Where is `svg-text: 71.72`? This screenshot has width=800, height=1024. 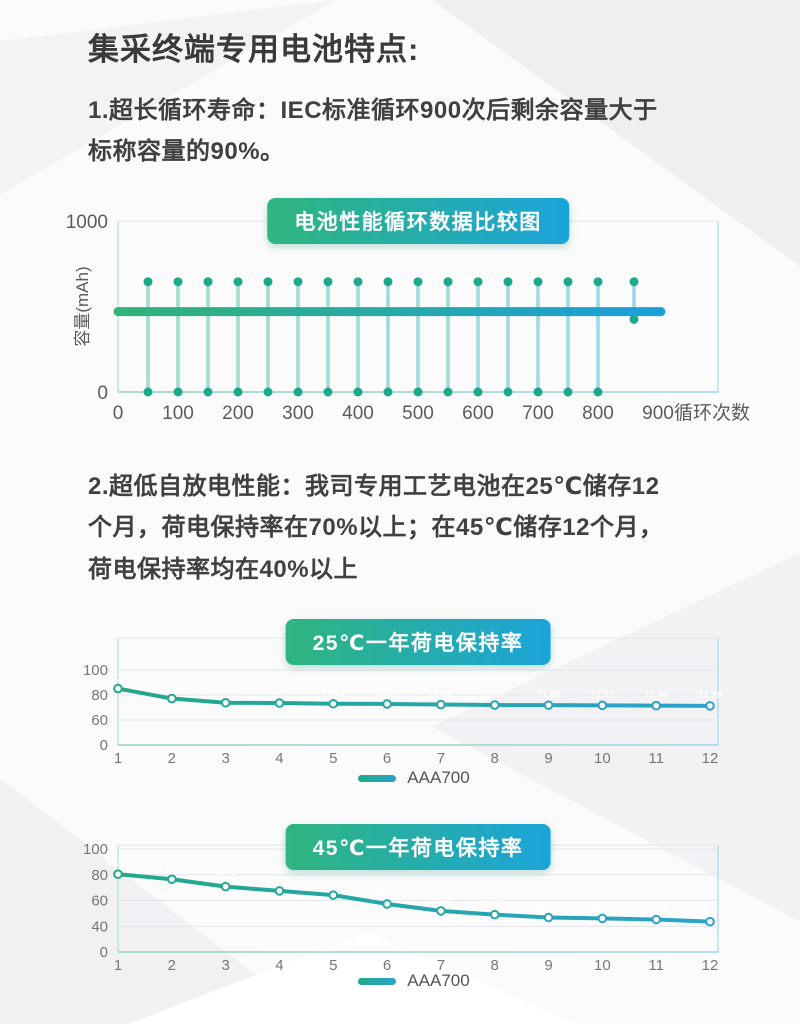 svg-text: 71.72 is located at coordinates (602, 694).